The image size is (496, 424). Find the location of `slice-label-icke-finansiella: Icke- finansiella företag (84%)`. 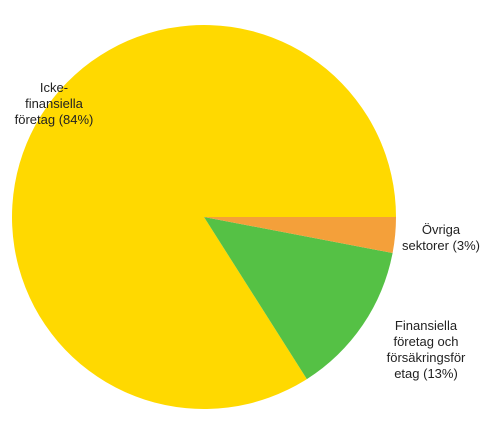

slice-label-icke-finansiella: Icke- finansiella företag (84%) is located at coordinates (54, 103).